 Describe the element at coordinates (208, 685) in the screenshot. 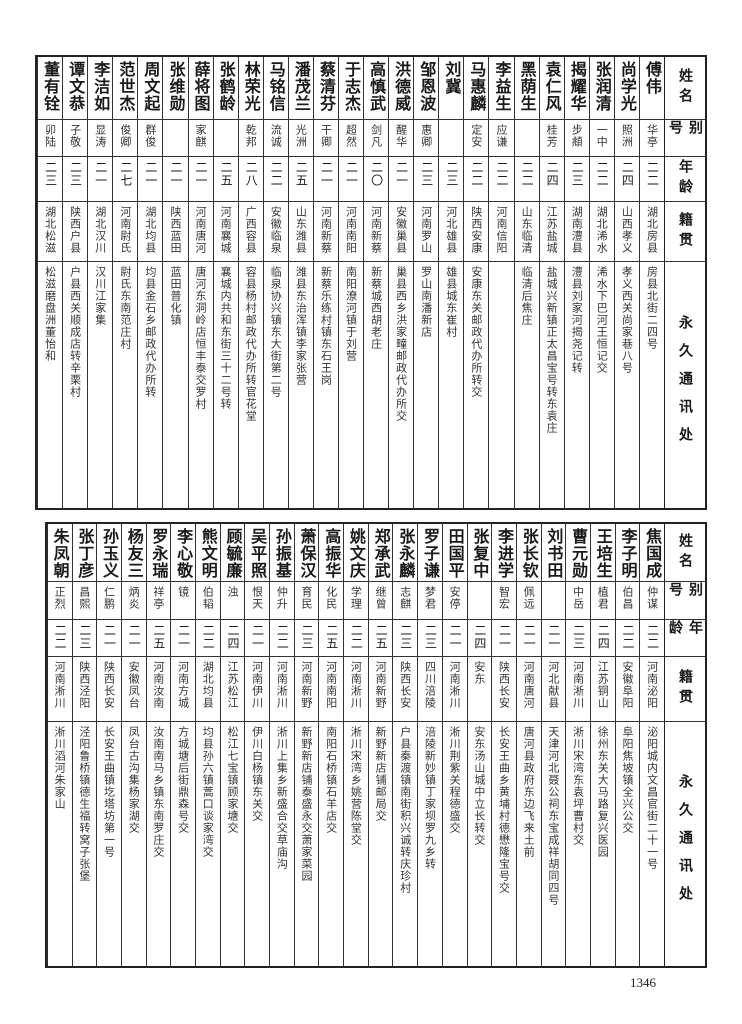

I see `person-origin: 湖北均县` at that location.